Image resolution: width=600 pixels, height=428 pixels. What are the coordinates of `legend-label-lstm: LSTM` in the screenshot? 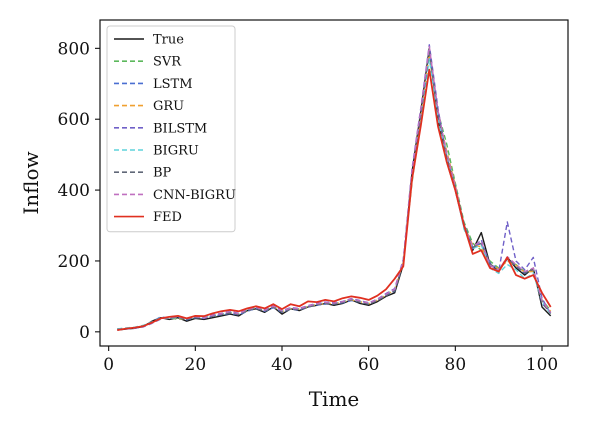 It's located at (173, 84).